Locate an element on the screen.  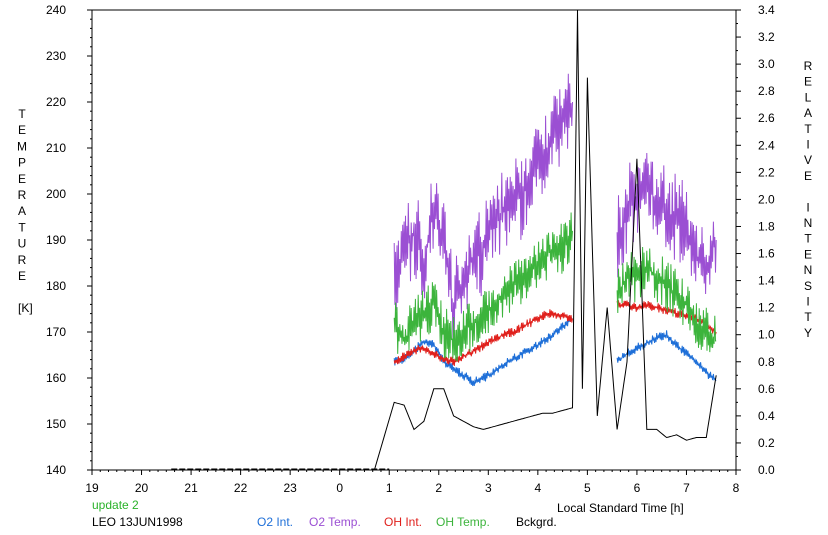
y-left-tick-label: 170 is located at coordinates (56, 332).